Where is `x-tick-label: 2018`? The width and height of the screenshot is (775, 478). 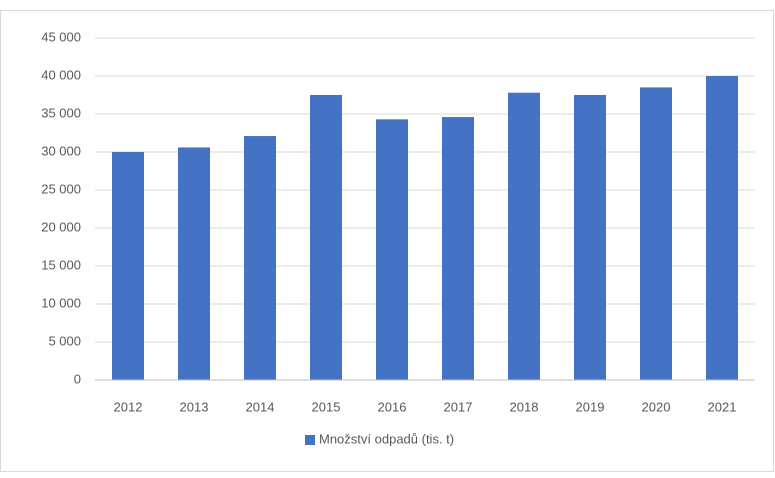 x-tick-label: 2018 is located at coordinates (524, 406).